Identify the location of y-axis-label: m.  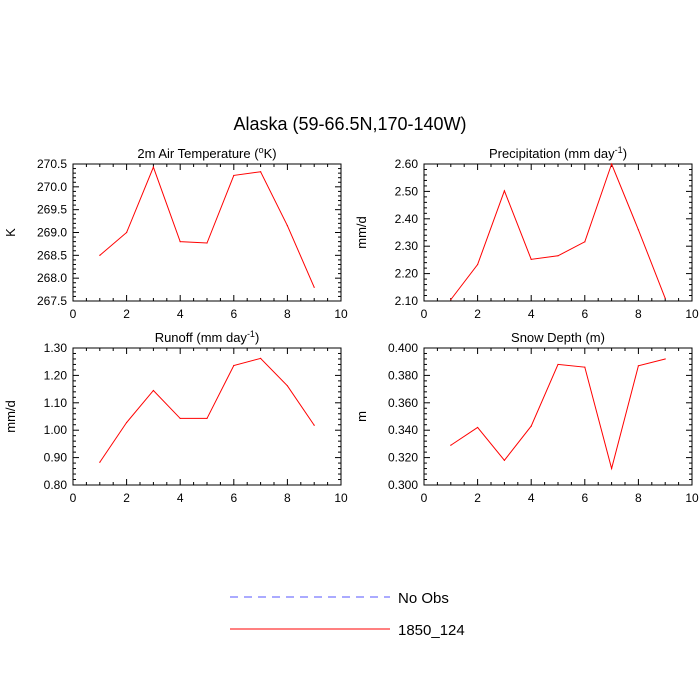
(361, 416).